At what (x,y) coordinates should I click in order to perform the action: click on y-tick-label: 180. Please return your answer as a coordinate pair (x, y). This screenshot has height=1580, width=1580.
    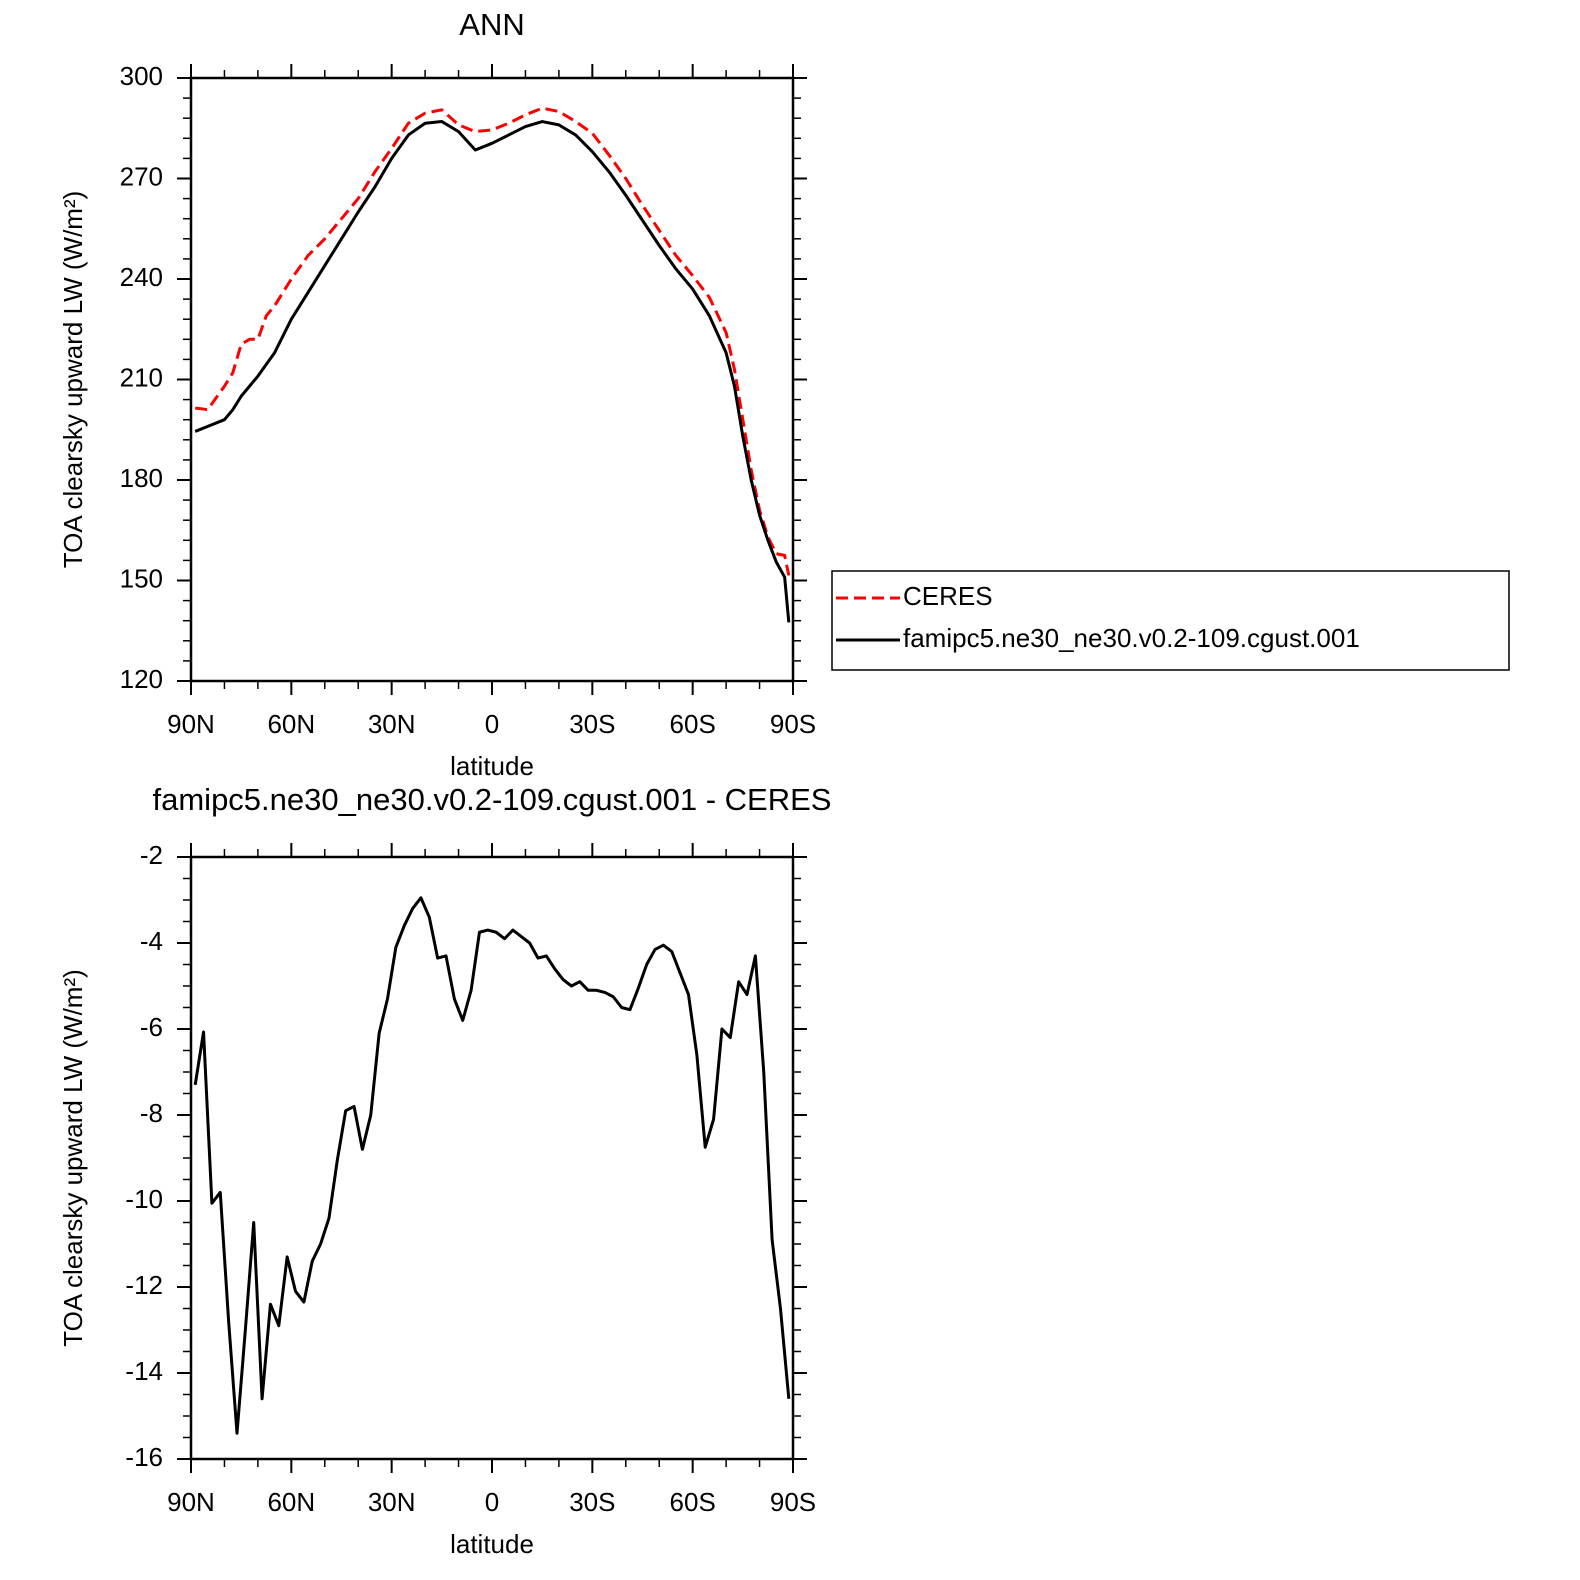
    Looking at the image, I should click on (141, 478).